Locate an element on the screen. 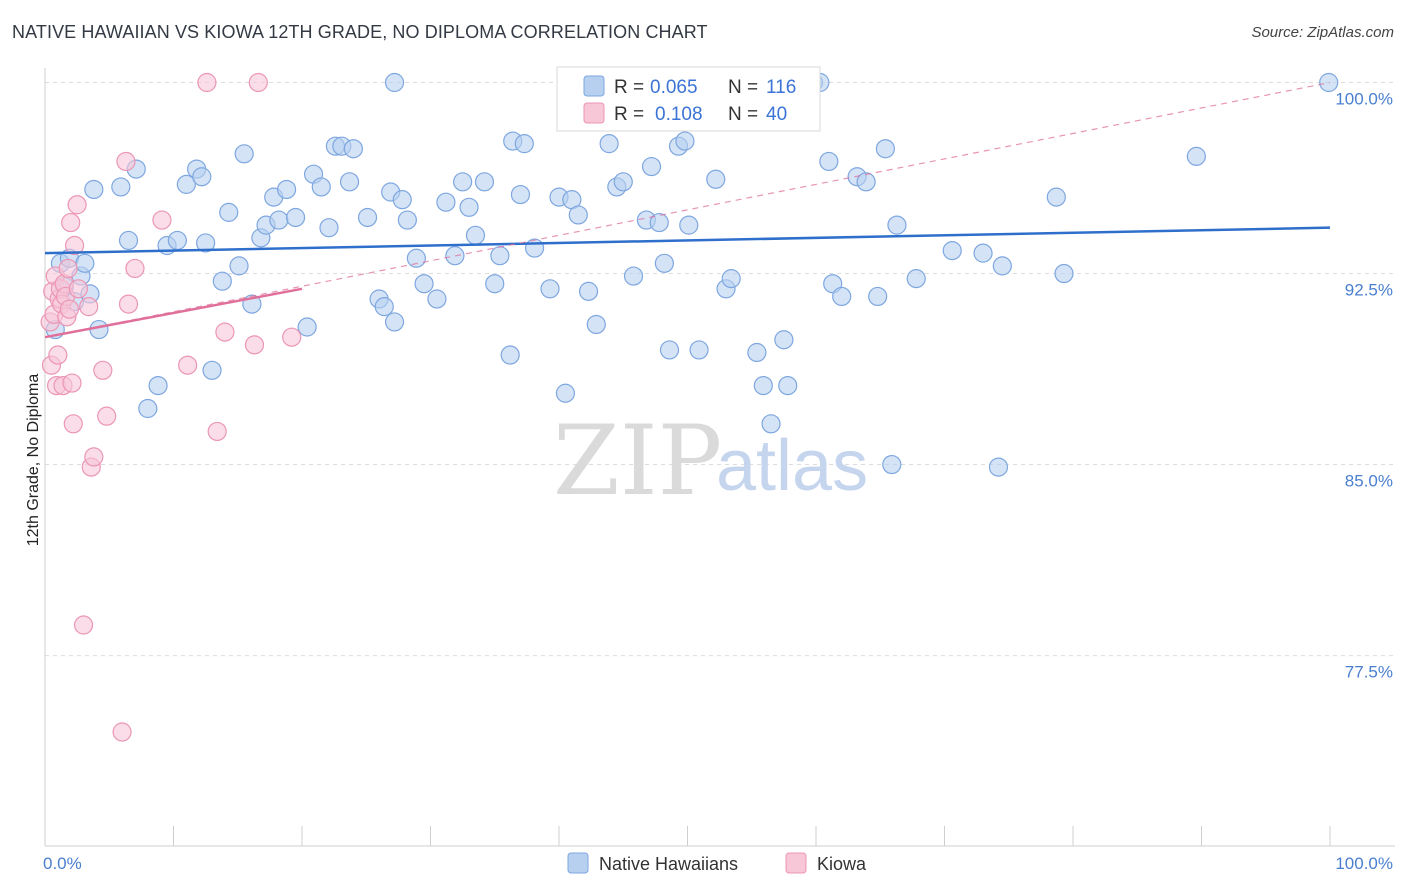  legend-r-value: 0.108 is located at coordinates (679, 114).